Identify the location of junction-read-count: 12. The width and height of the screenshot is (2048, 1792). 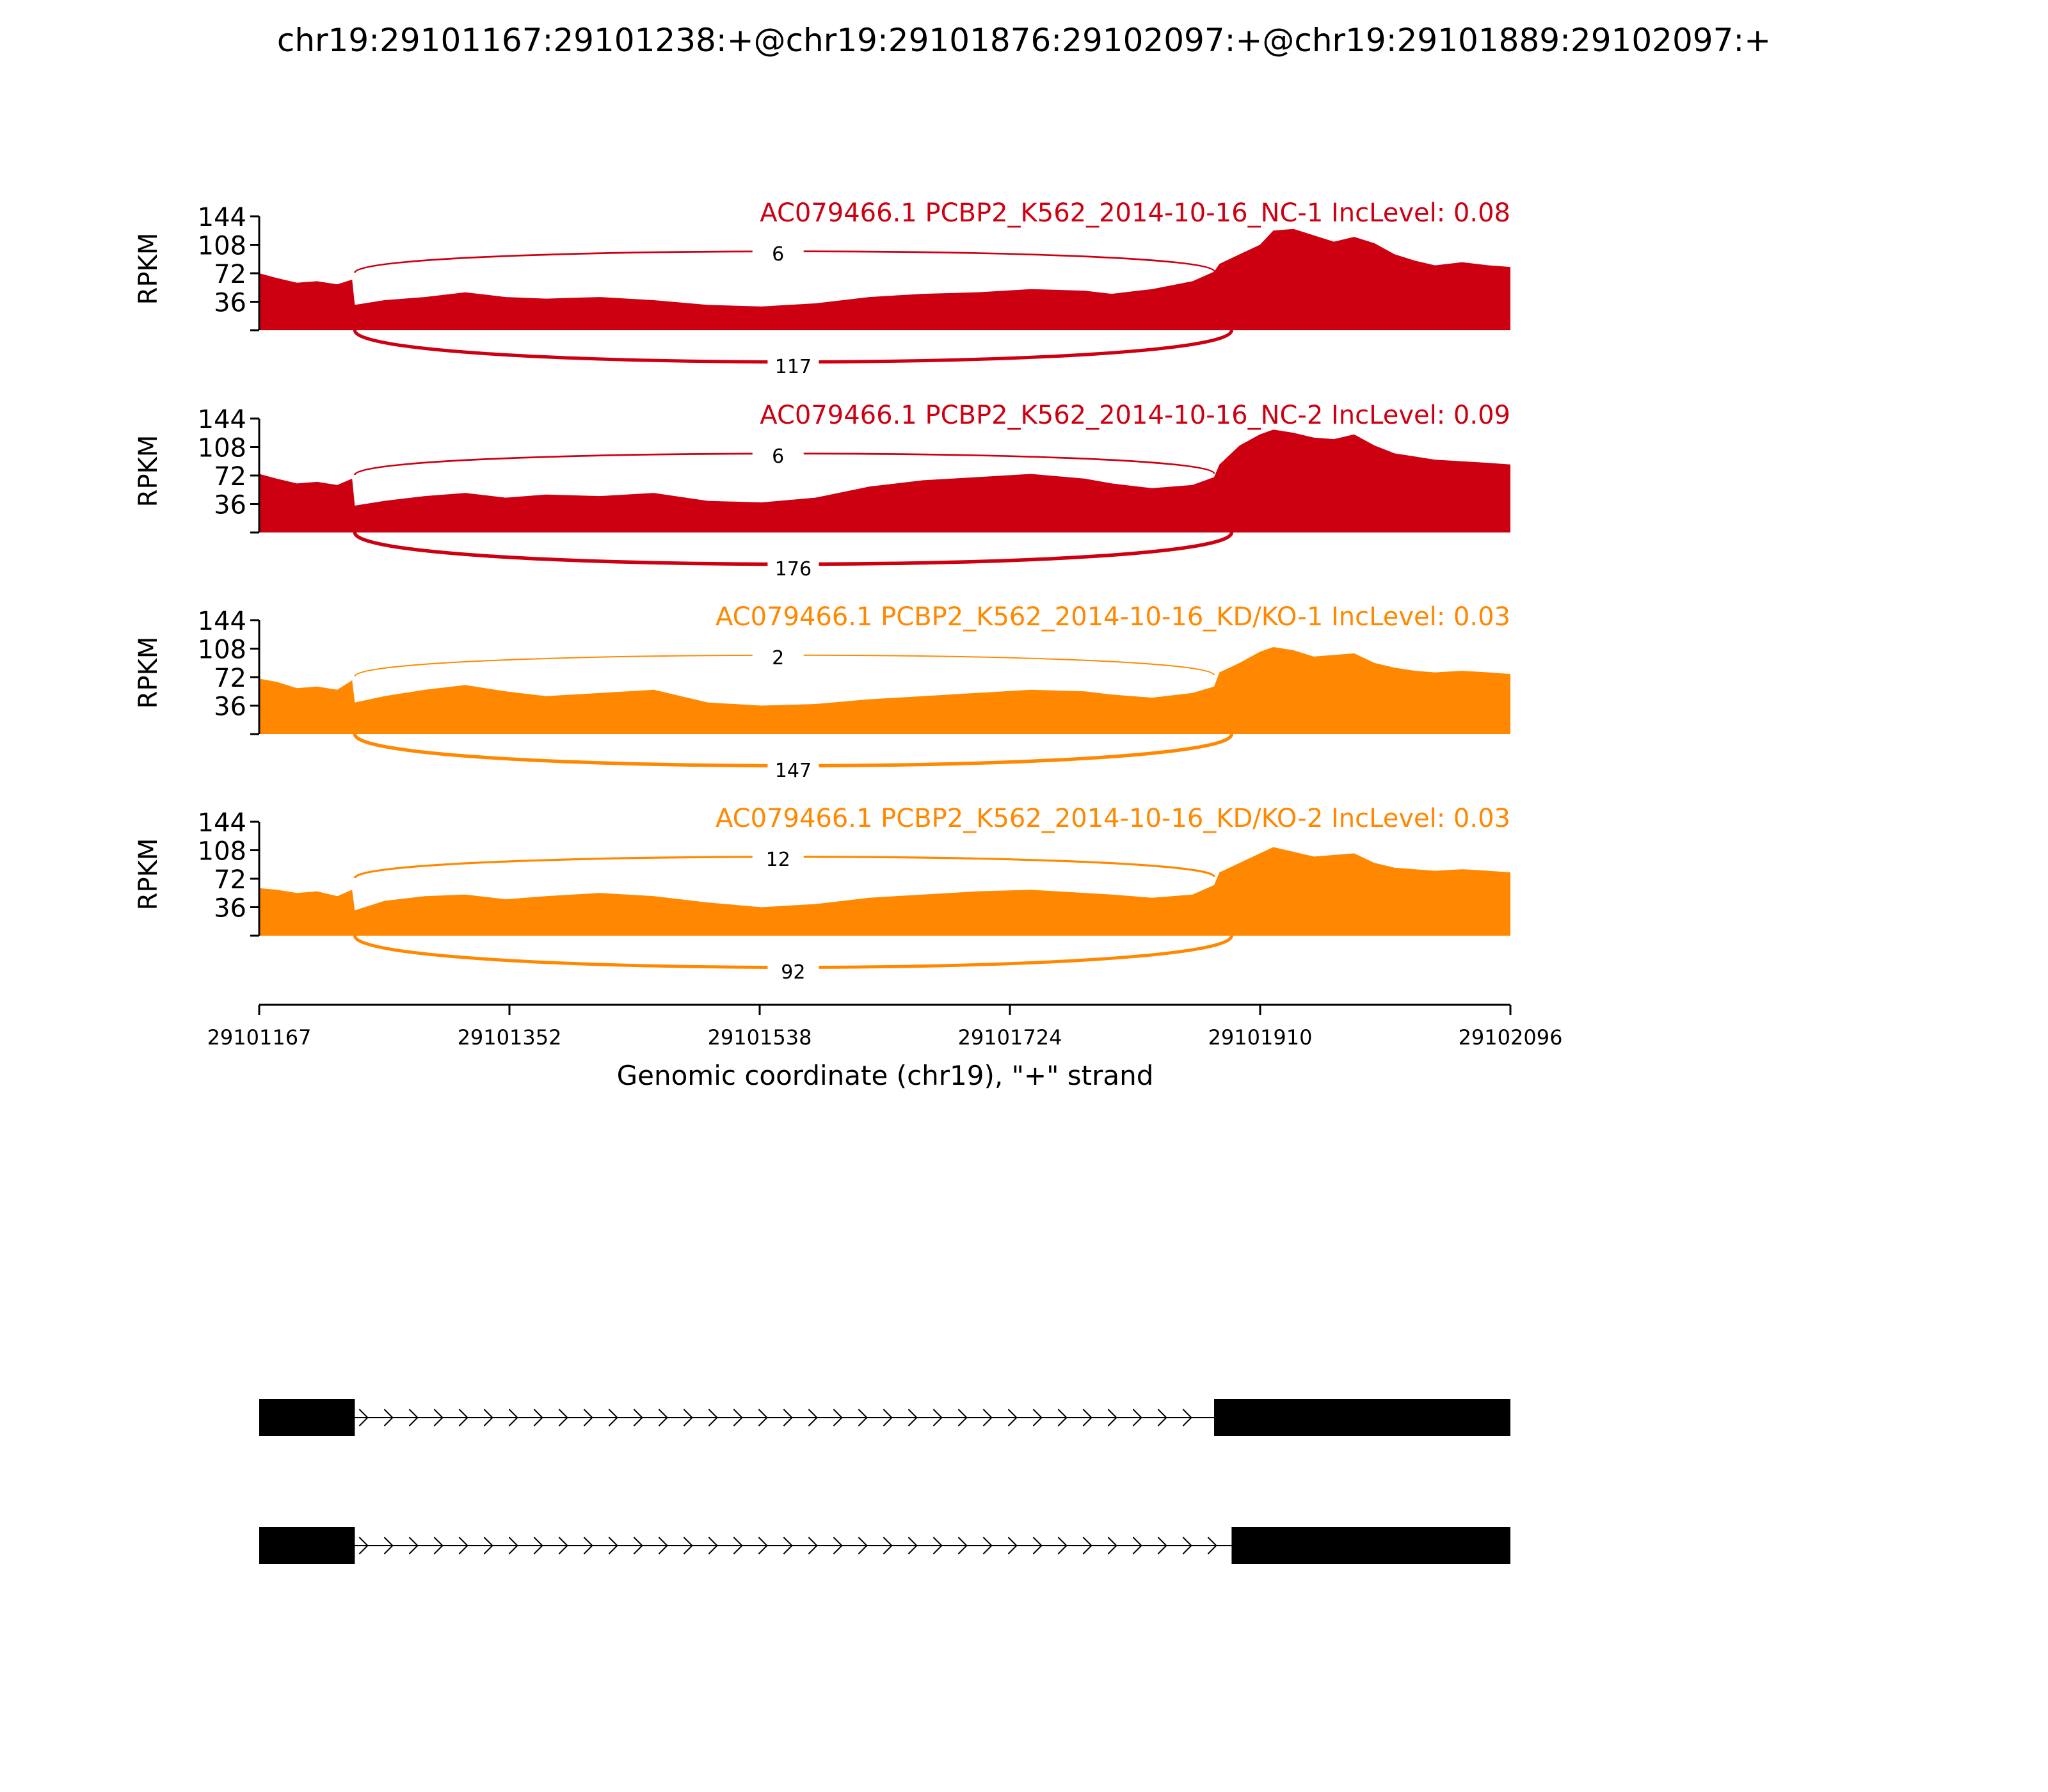
(778, 860).